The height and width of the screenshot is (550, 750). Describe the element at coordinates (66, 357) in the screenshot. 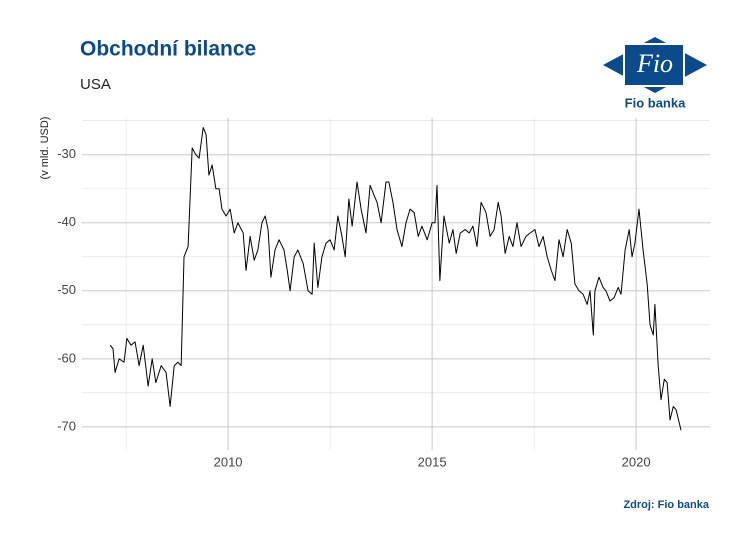

I see `y-tick-label: -60` at that location.